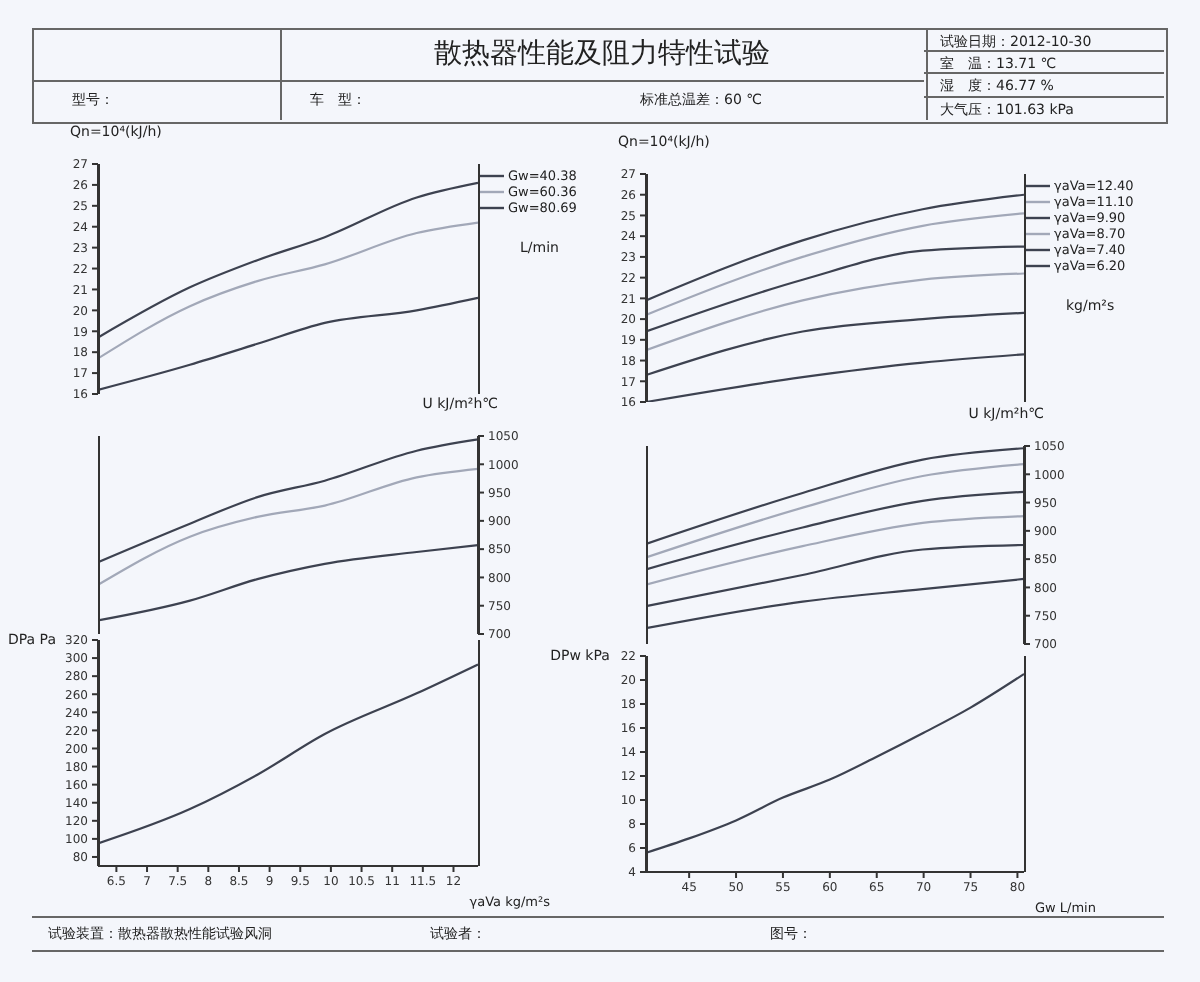  I want to click on text: 散热器性能及阻力特性试验, so click(602, 54).